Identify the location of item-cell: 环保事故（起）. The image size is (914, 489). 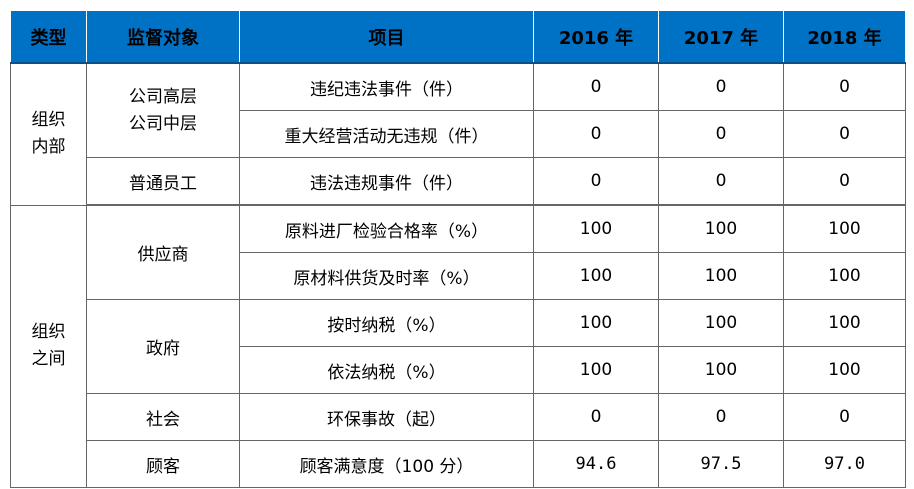
(386, 417).